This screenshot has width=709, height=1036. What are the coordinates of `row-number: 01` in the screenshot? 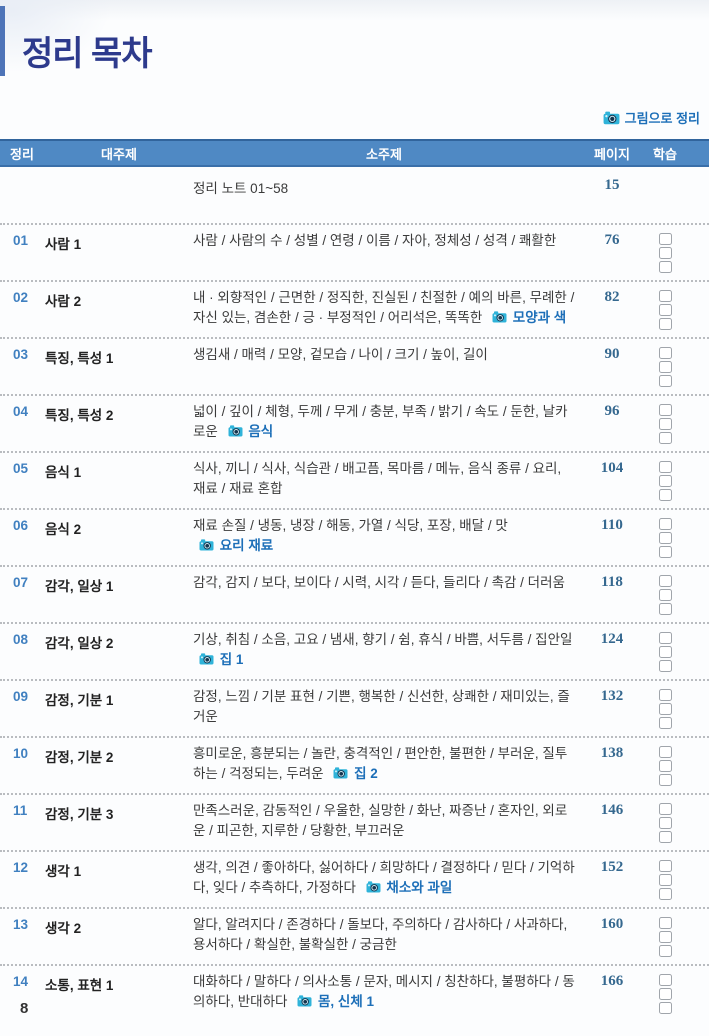 It's located at (21, 240).